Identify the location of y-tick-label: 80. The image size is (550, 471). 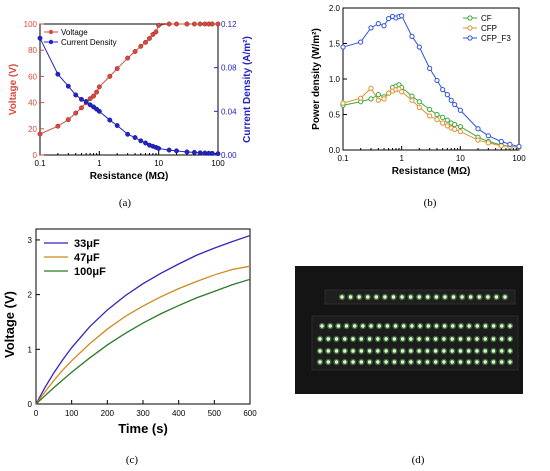
(32, 50).